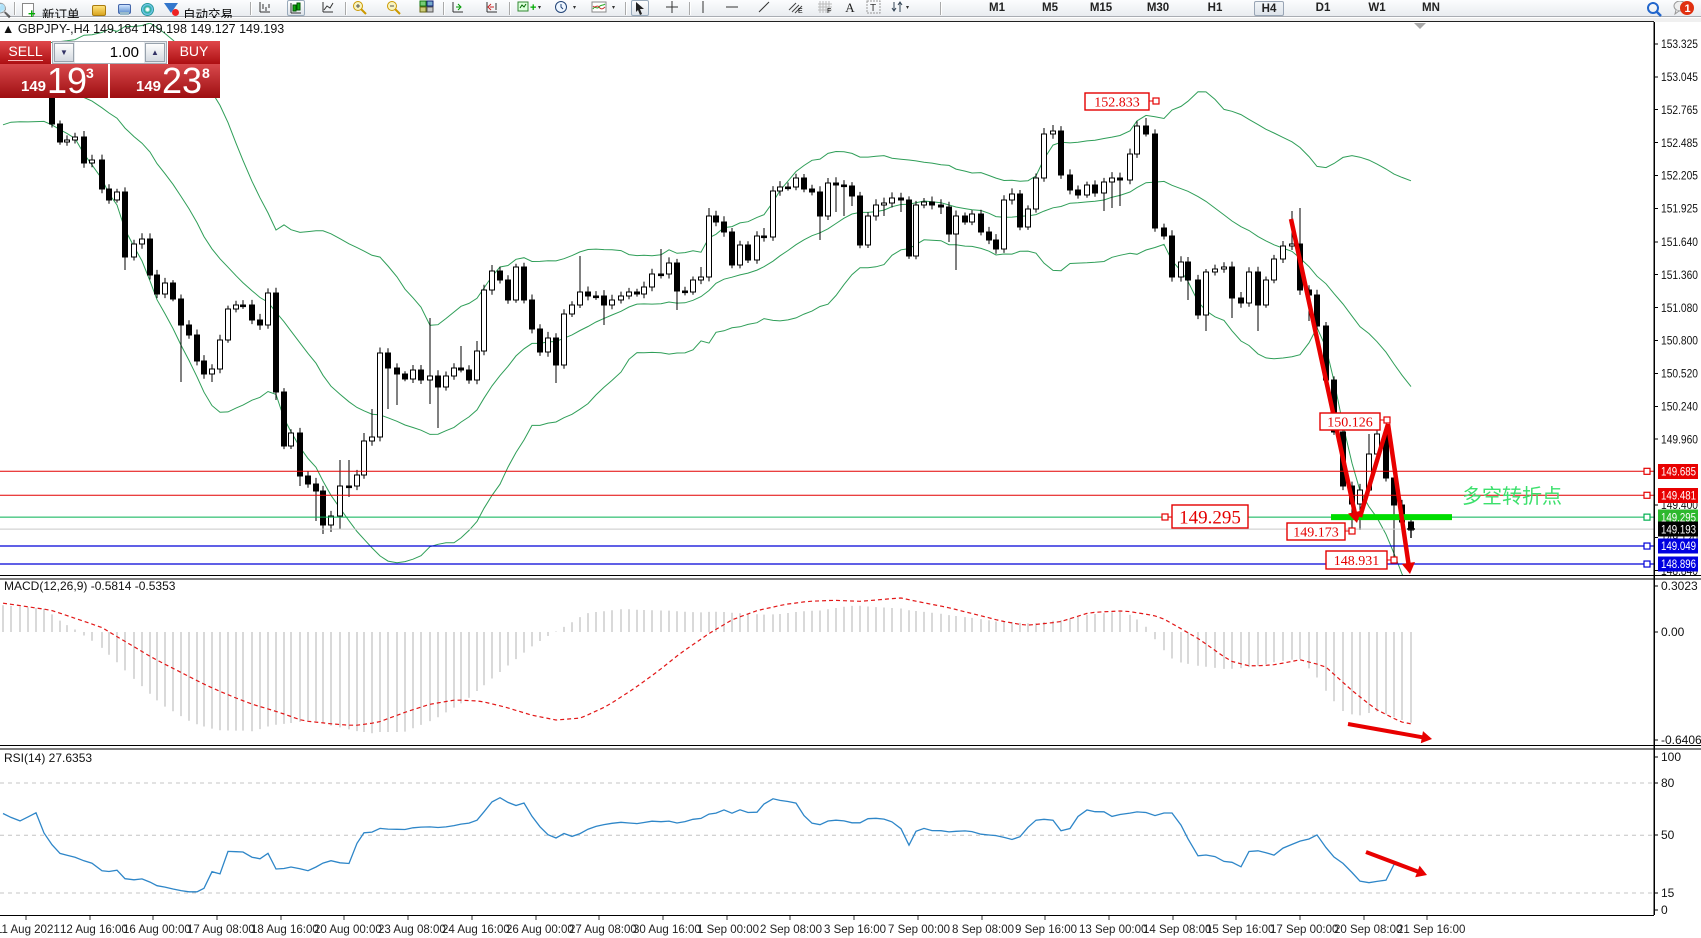 The image size is (1701, 938). What do you see at coordinates (603, 930) in the screenshot?
I see `svg-text: 27 Aug 08:00` at bounding box center [603, 930].